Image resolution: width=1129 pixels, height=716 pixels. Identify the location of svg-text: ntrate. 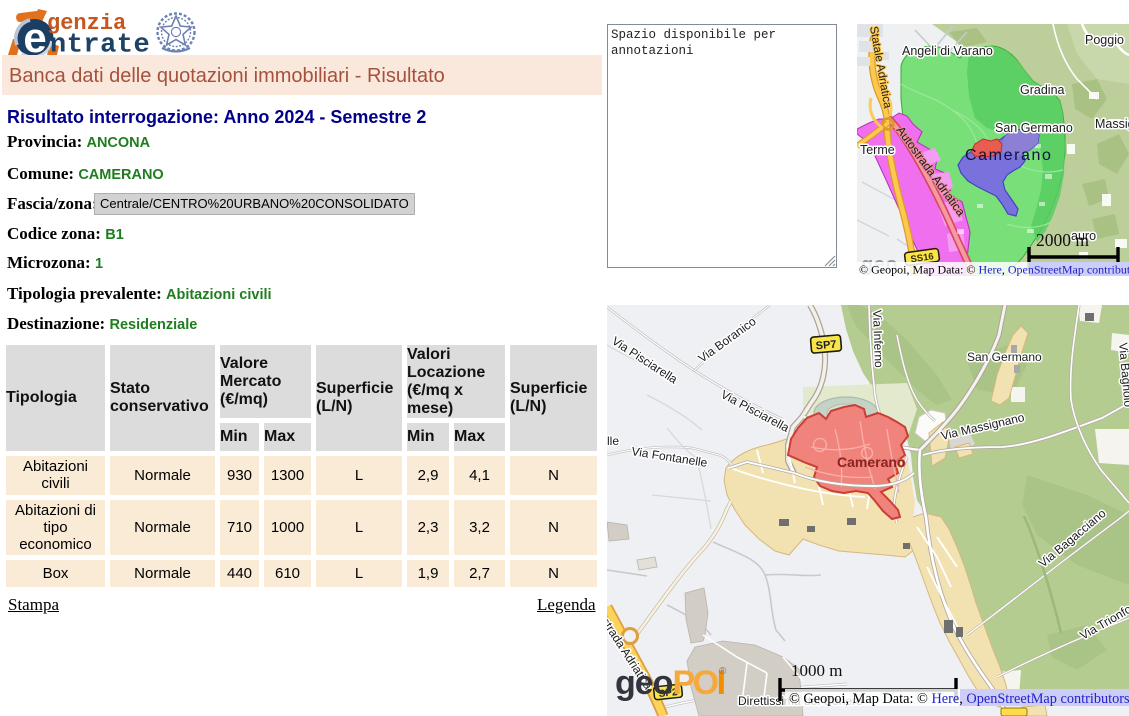
(100, 43).